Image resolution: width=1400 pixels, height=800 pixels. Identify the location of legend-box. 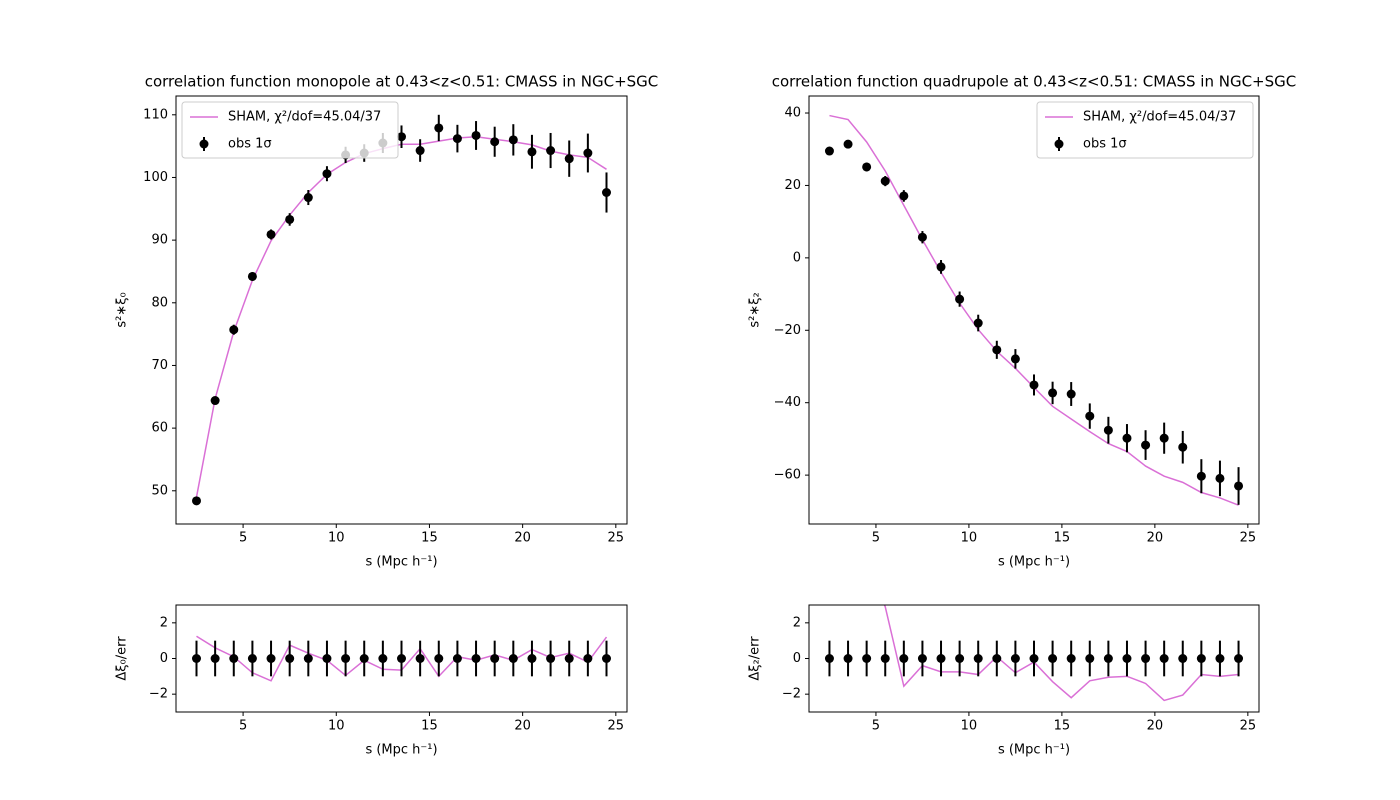
(290, 130).